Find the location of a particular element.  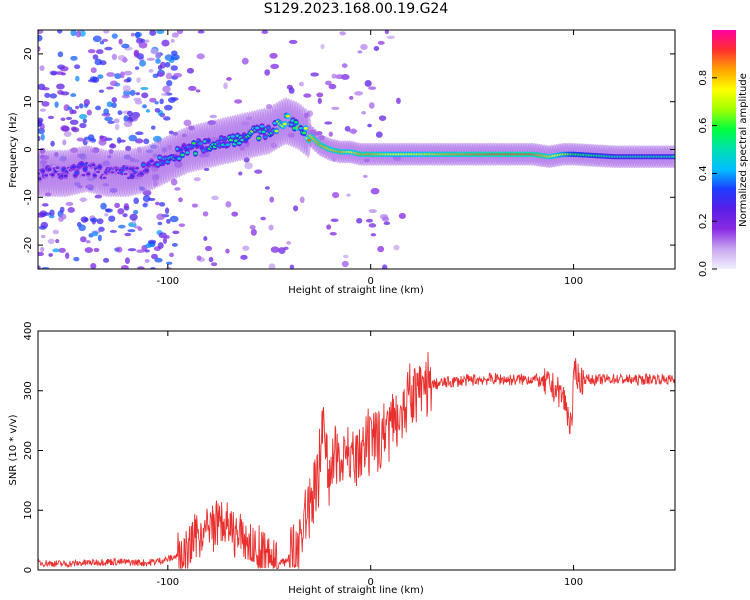

y-tick-label: -10 is located at coordinates (28, 197).